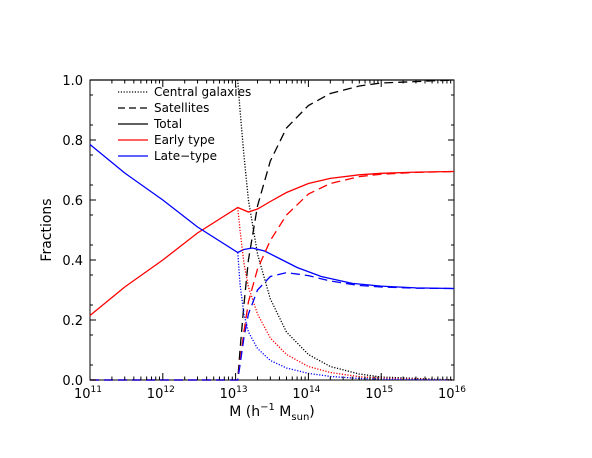 The image size is (592, 458). I want to click on y-tick-label: 1.0, so click(72, 81).